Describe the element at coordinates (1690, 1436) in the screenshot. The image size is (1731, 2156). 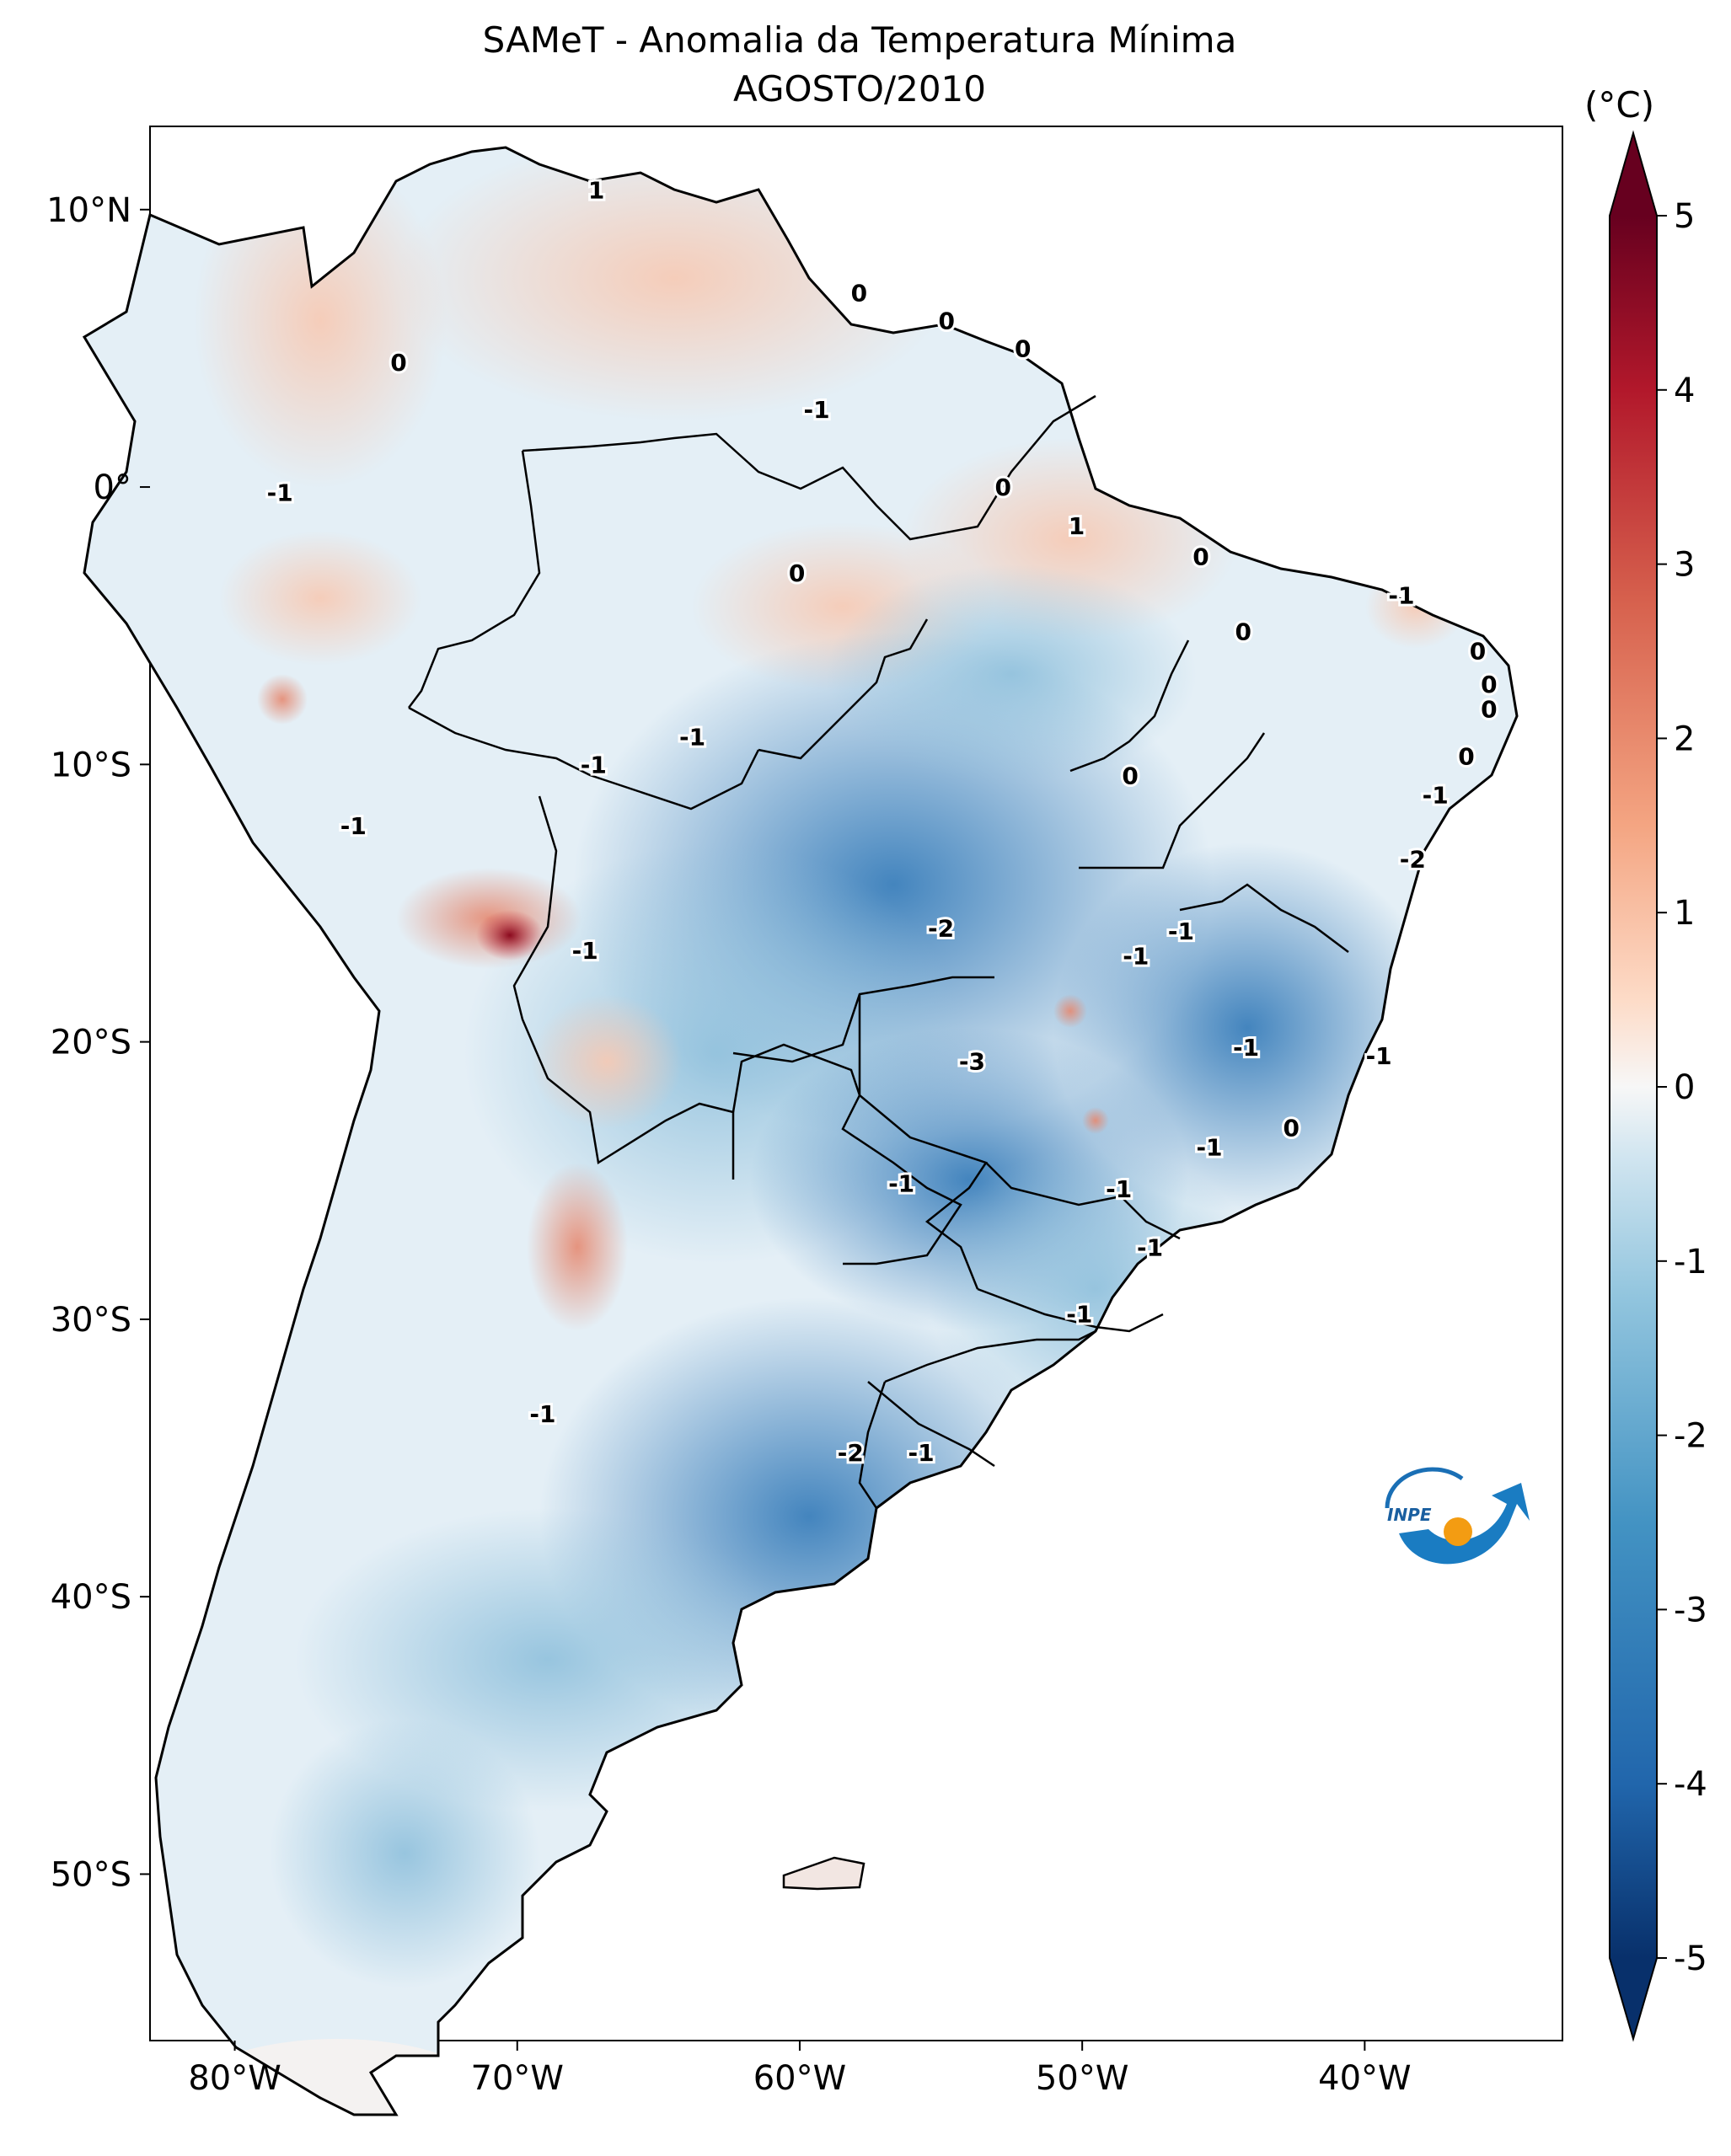
I see `colorbar-tick-label: -2` at that location.